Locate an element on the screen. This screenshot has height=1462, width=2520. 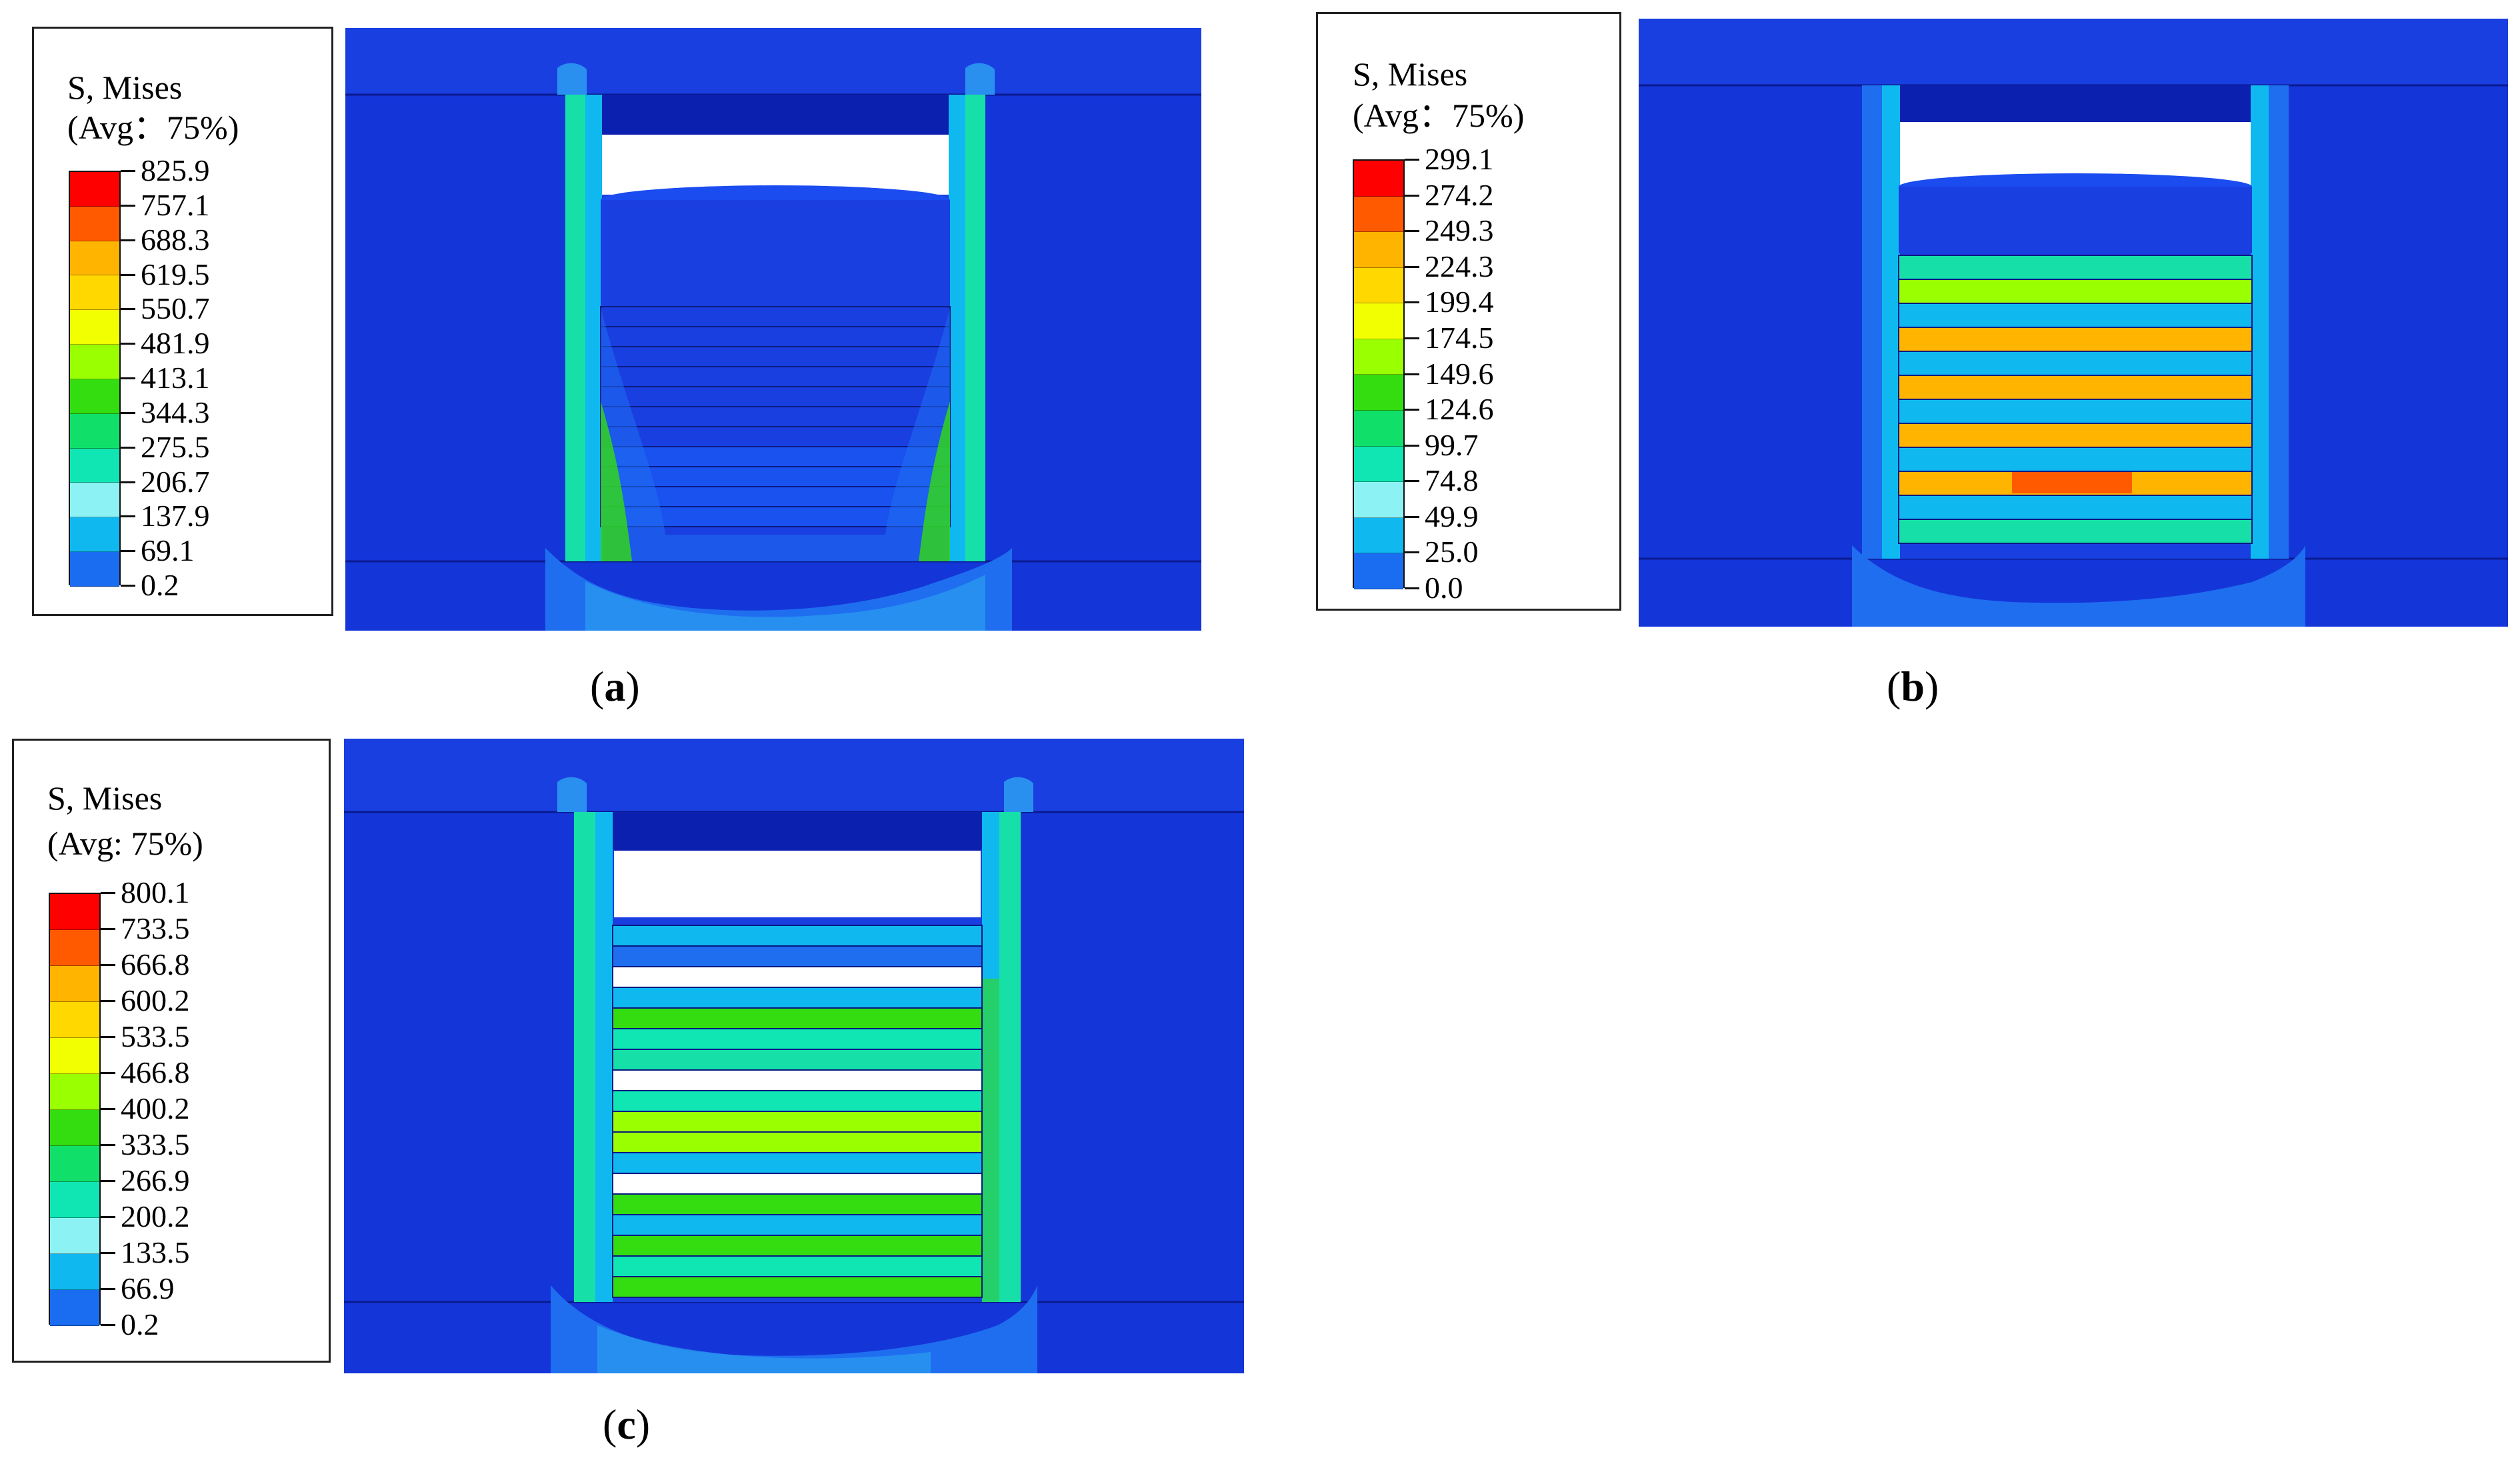
caption-b: (b) is located at coordinates (1913, 686).